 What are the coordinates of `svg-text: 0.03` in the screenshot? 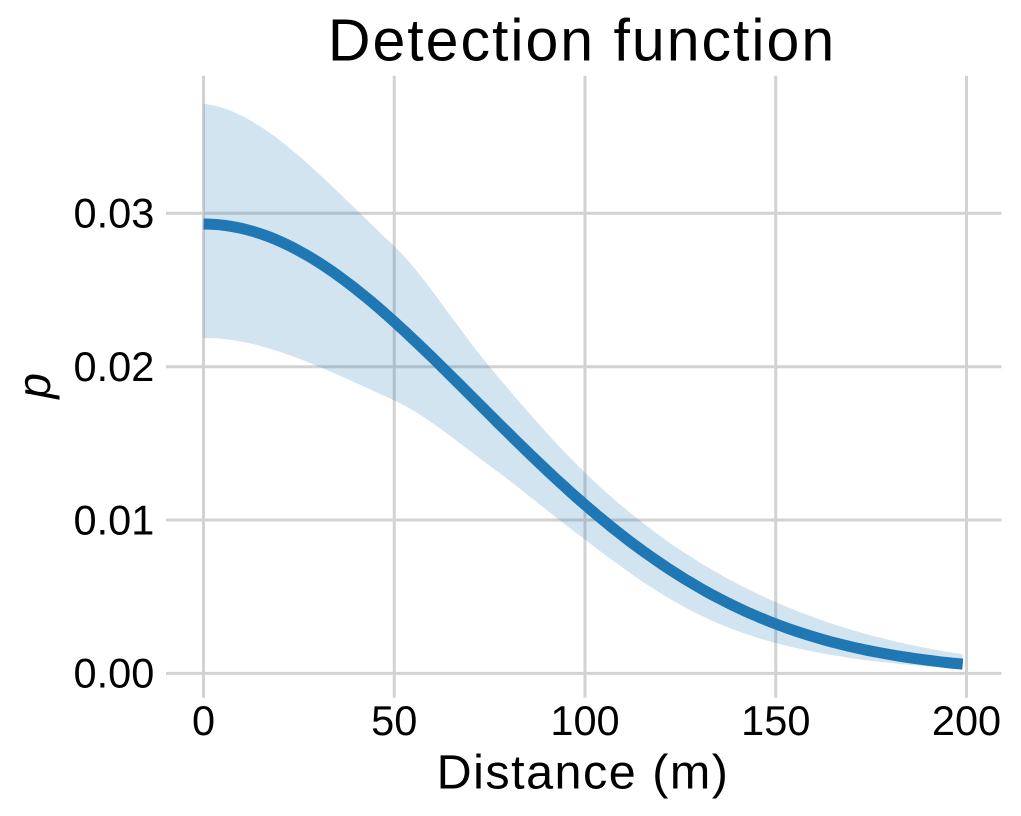 It's located at (114, 213).